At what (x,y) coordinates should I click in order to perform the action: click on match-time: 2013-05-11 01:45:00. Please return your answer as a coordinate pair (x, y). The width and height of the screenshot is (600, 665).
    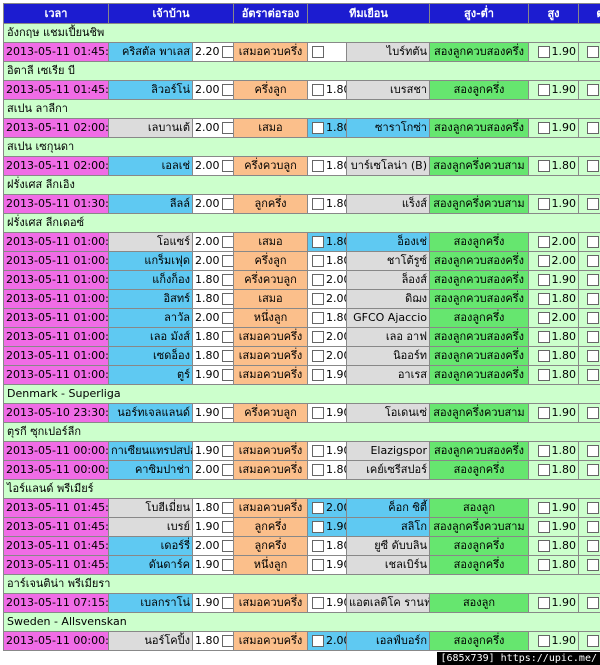
    Looking at the image, I should click on (56, 546).